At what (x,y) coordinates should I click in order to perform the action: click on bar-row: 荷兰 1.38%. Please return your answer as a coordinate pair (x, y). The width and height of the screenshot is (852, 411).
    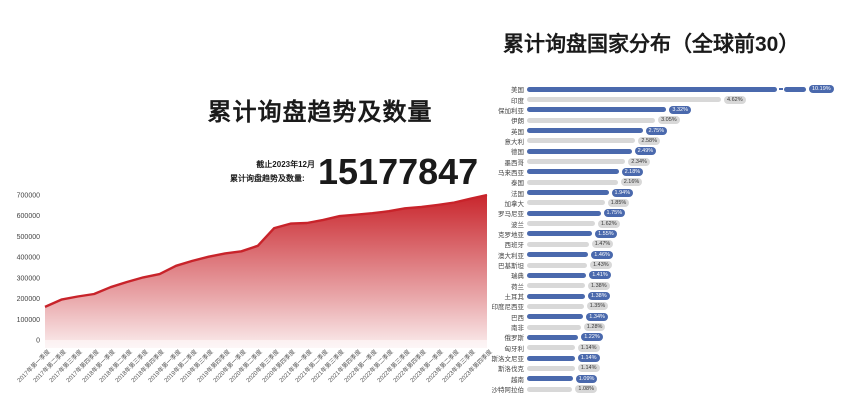
    Looking at the image, I should click on (661, 286).